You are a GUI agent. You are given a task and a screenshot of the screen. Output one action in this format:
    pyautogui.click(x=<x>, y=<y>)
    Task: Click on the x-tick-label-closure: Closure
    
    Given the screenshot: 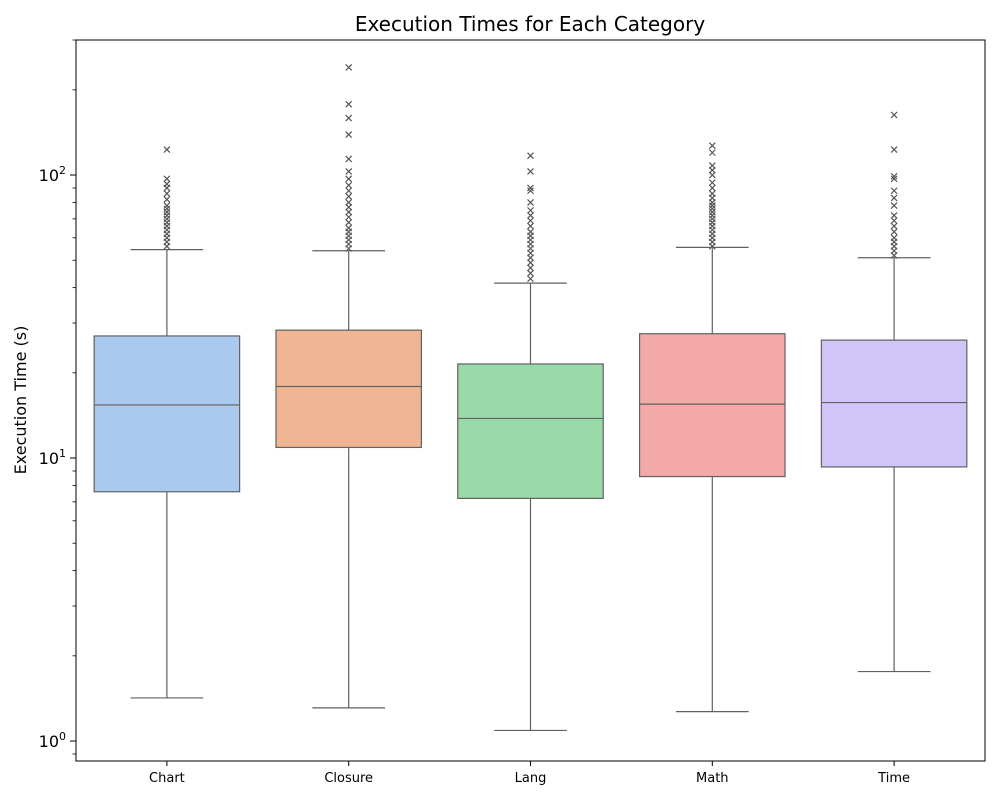 What is the action you would take?
    pyautogui.click(x=348, y=778)
    